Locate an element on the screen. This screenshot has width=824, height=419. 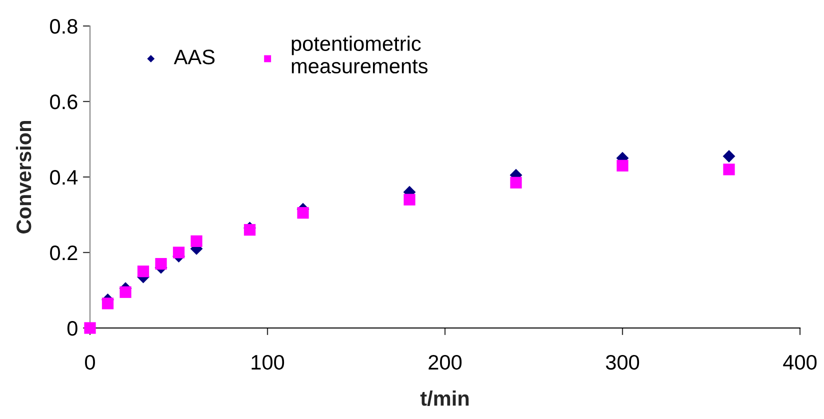
y-tick-label: 0 is located at coordinates (72, 328).